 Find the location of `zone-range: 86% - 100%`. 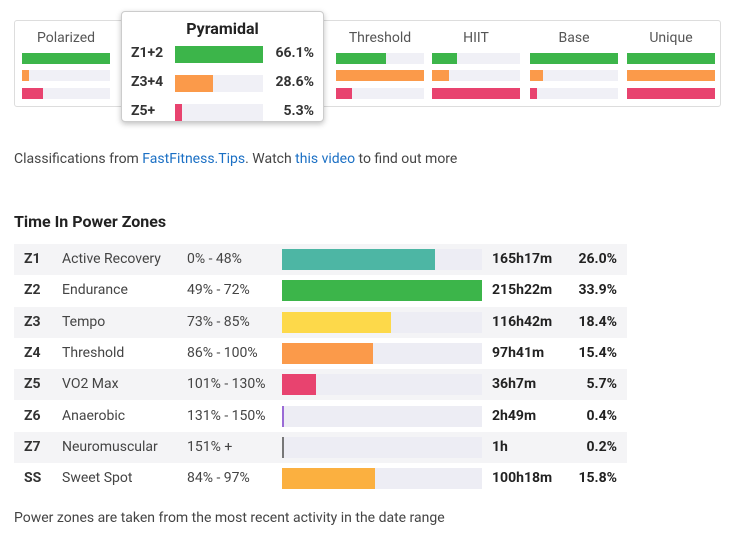

zone-range: 86% - 100% is located at coordinates (222, 352).